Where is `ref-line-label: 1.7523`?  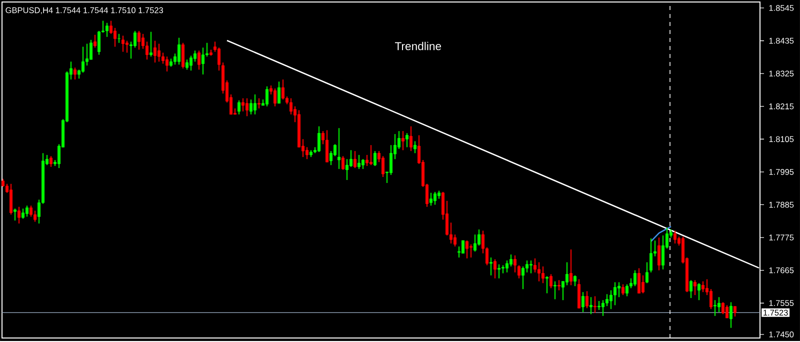 ref-line-label: 1.7523 is located at coordinates (776, 313).